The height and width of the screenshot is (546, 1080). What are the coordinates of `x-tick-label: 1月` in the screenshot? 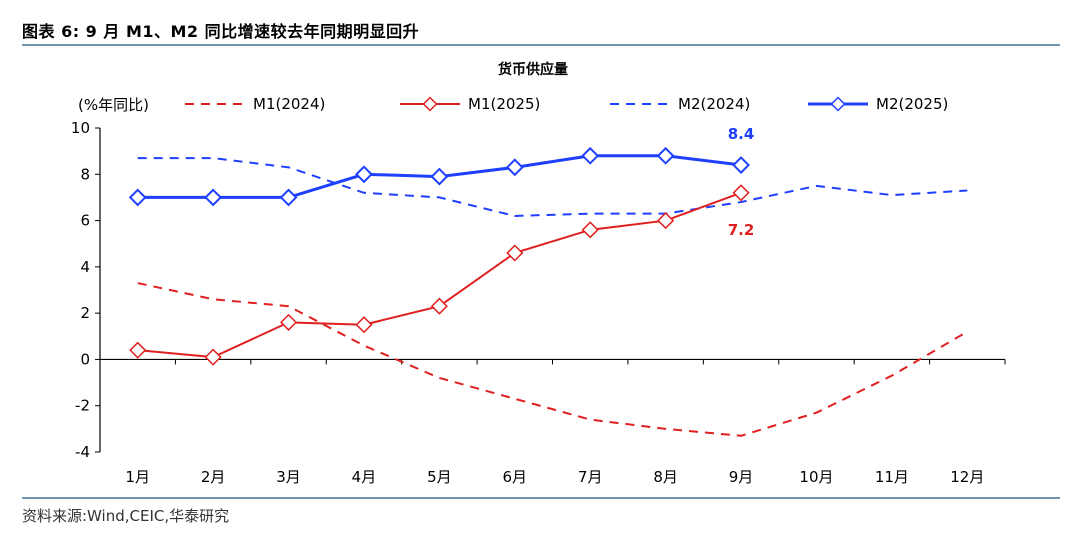 It's located at (137, 477).